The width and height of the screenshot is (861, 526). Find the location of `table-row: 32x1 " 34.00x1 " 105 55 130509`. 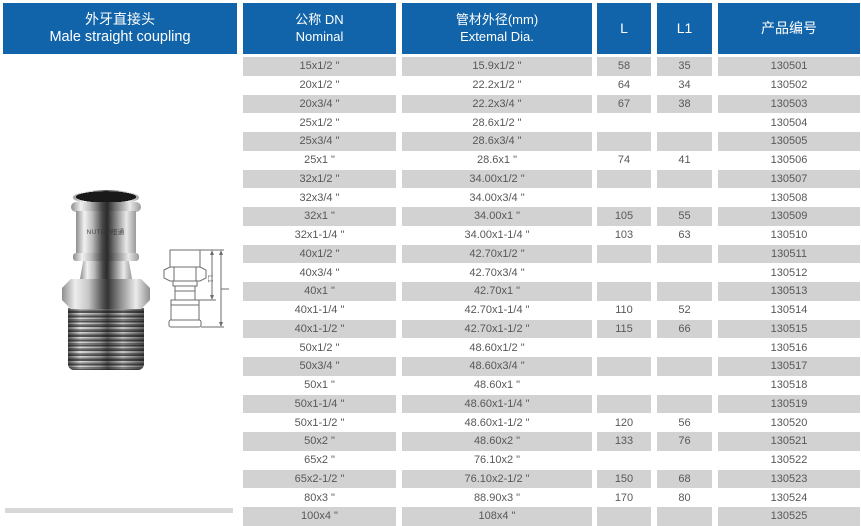

table-row: 32x1 " 34.00x1 " 105 55 130509 is located at coordinates (430, 216).